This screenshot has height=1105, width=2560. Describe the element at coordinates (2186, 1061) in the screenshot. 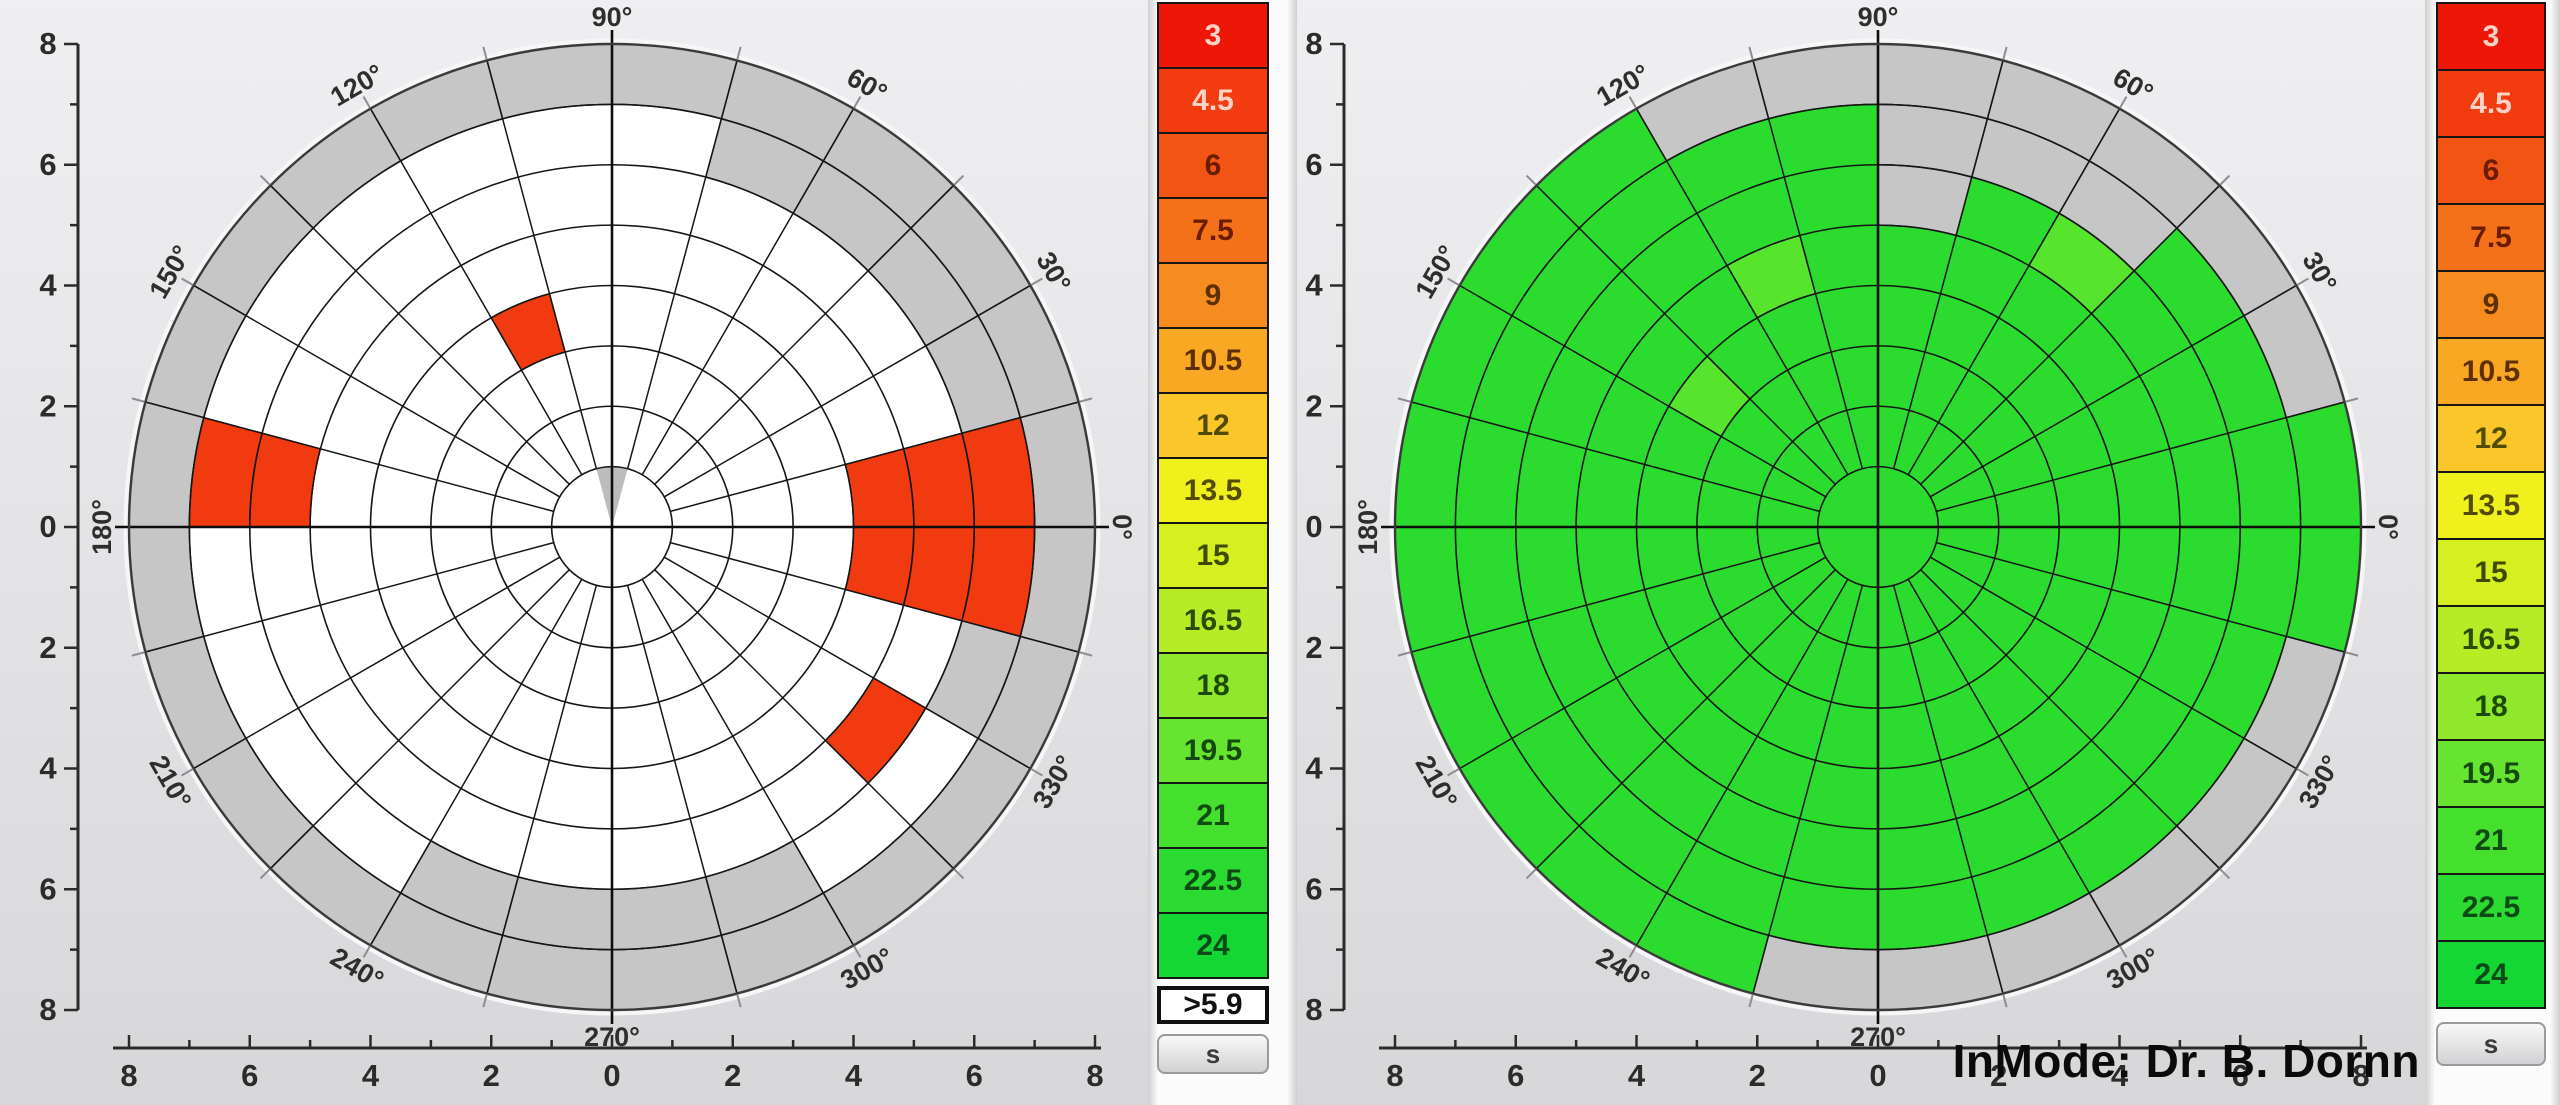

I see `watermark-text: InMode: Dr. B. Dornn` at that location.